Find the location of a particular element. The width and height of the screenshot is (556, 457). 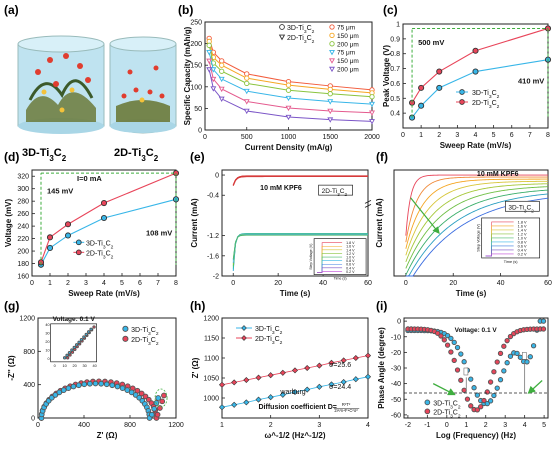

y-axis-label: Phase Angle (degree) is located at coordinates (381, 368).